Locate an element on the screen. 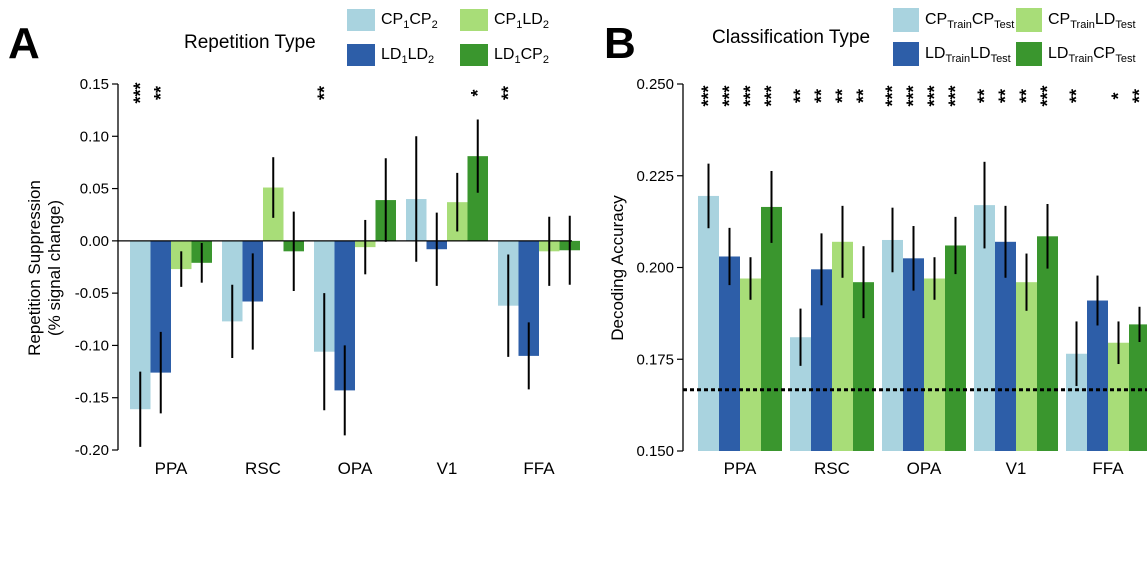 The width and height of the screenshot is (1147, 562). panel-a-category-labels: PPA RSC OPA V1 FFA is located at coordinates (355, 468).